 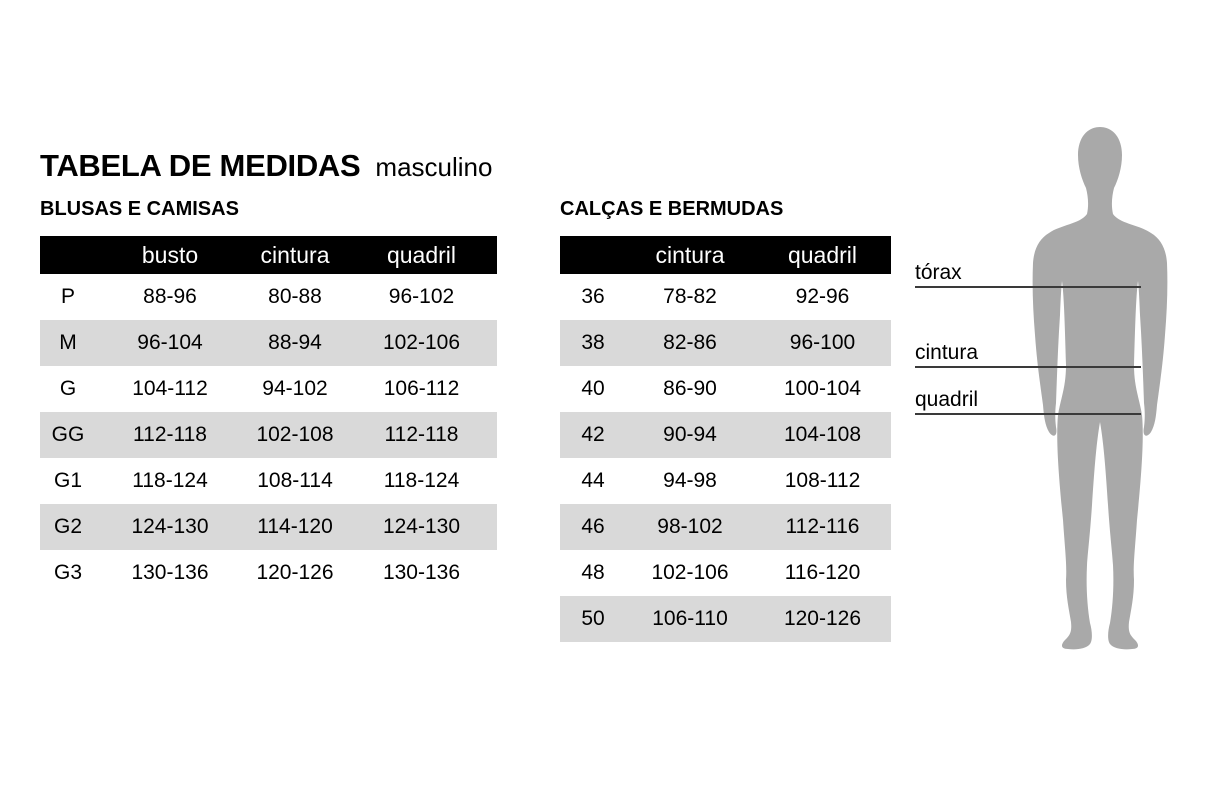 I want to click on section-title-calcas-e-bermudas: CALÇAS E BERMUDAS, so click(x=672, y=209).